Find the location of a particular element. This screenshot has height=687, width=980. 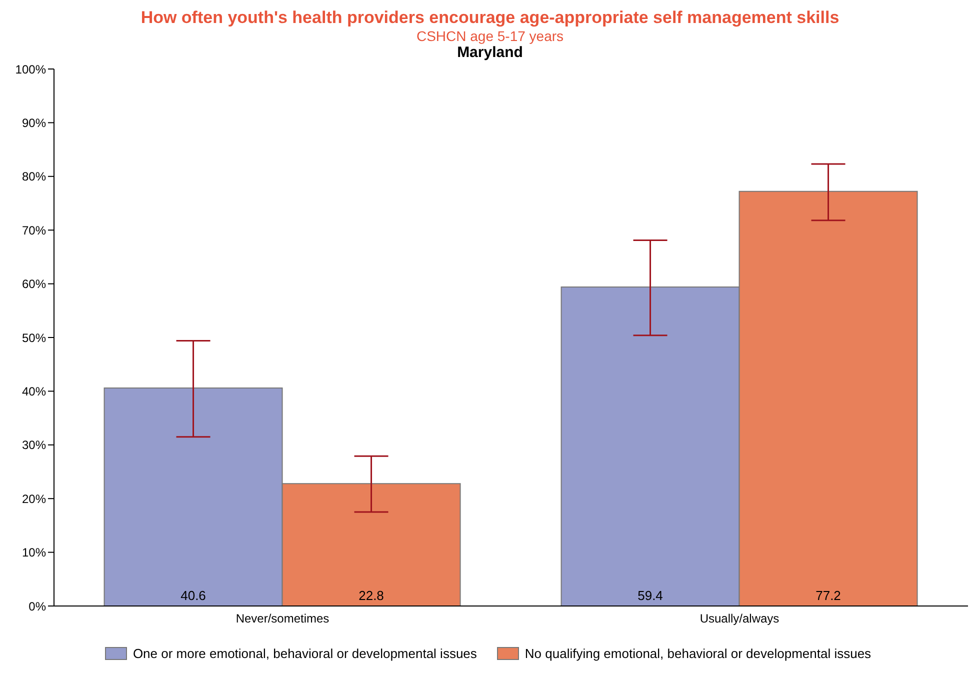

y-tick-label: 50% is located at coordinates (34, 337).